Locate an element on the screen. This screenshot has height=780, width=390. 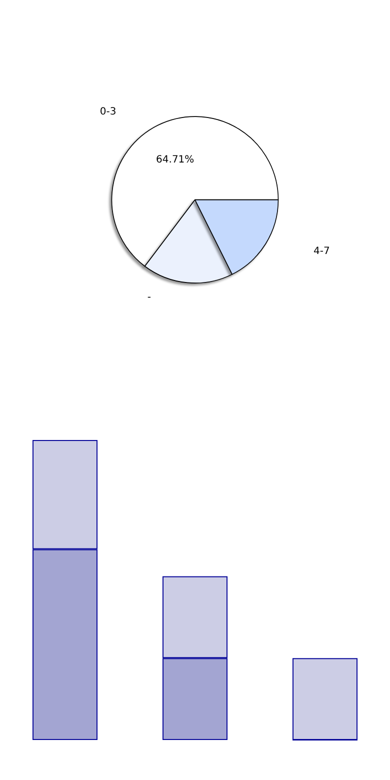
slice-label: - is located at coordinates (149, 298).